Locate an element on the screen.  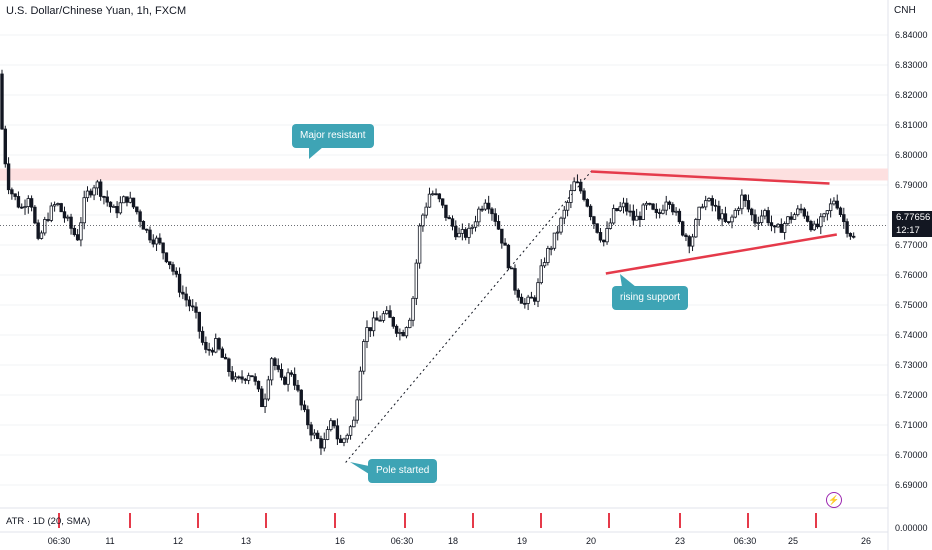
currency-label: CNH is located at coordinates (905, 10).